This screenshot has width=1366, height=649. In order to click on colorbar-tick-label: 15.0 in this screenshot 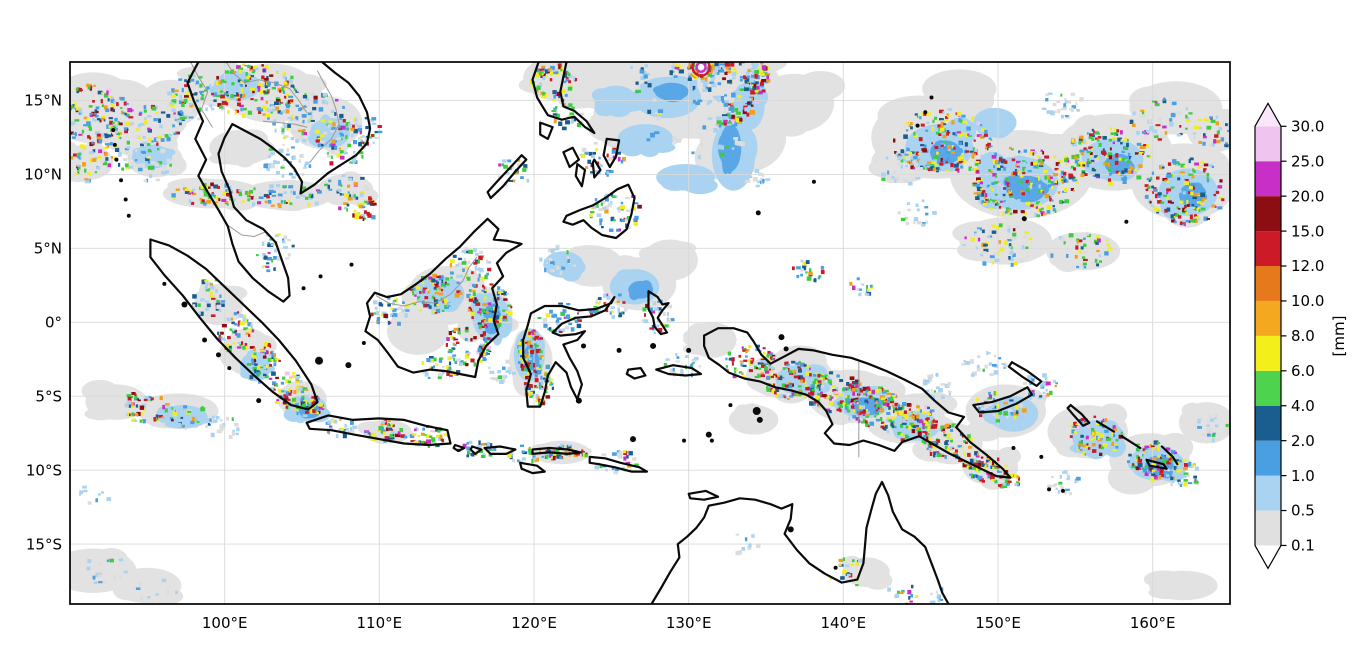, I will do `click(1307, 231)`.